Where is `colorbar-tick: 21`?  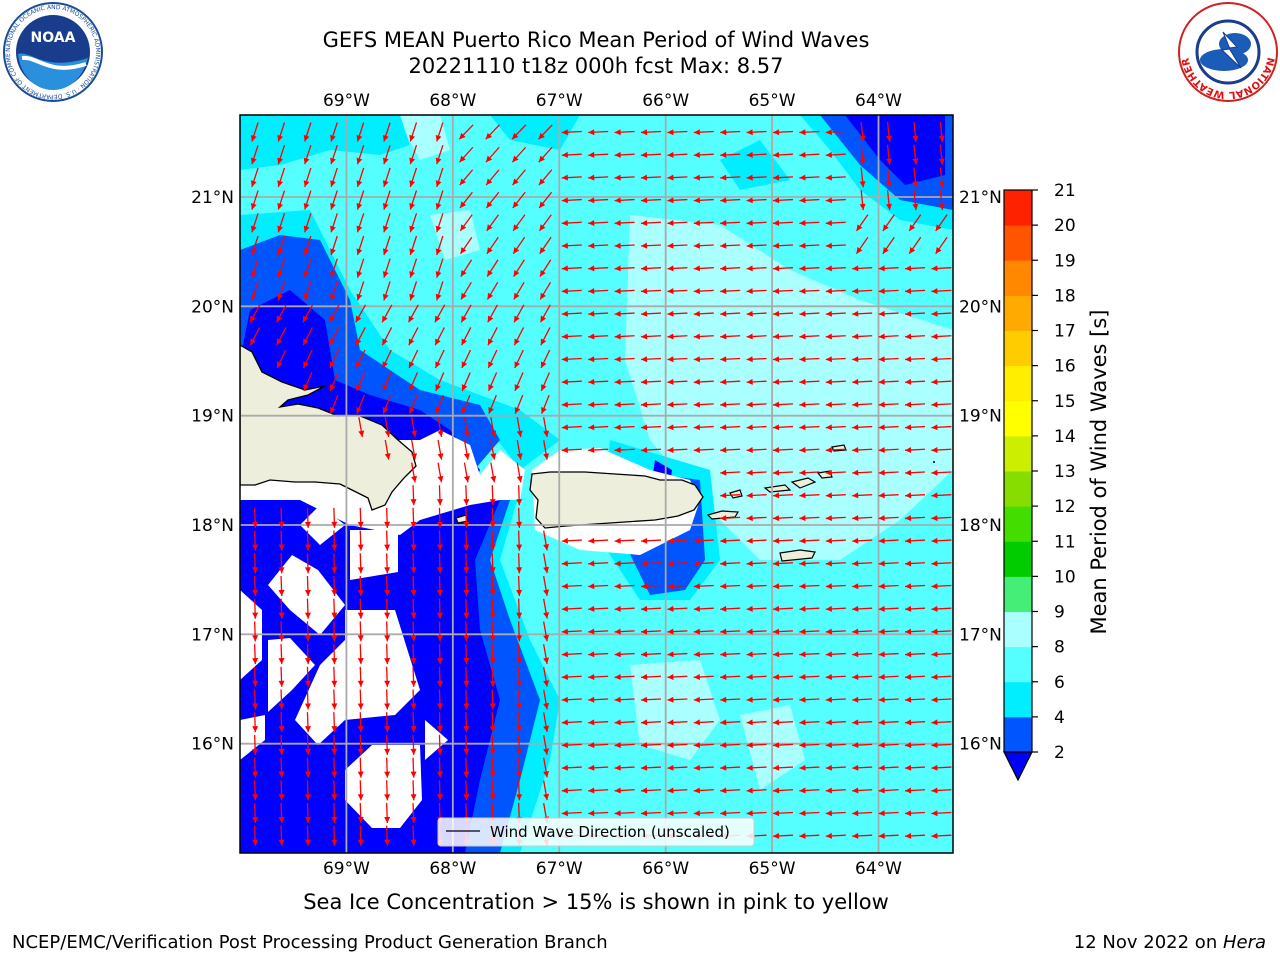
colorbar-tick: 21 is located at coordinates (1065, 191).